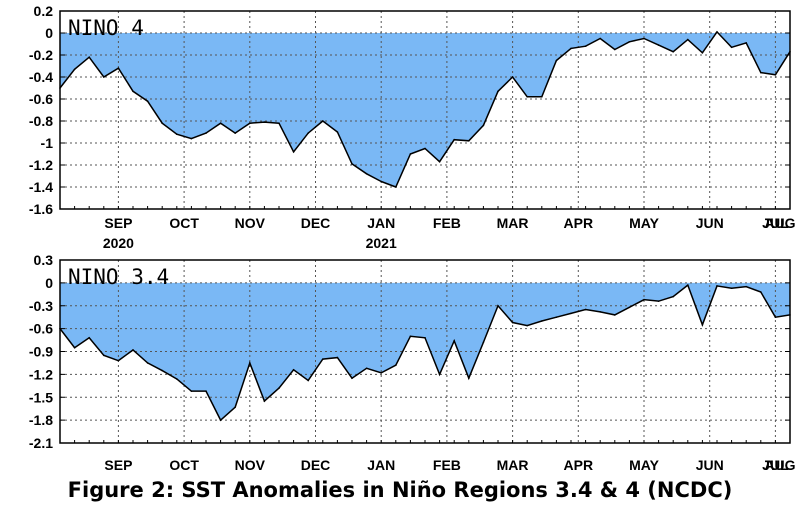 This screenshot has height=509, width=800. I want to click on nino34-ytick-label: -1.2, so click(41, 374).